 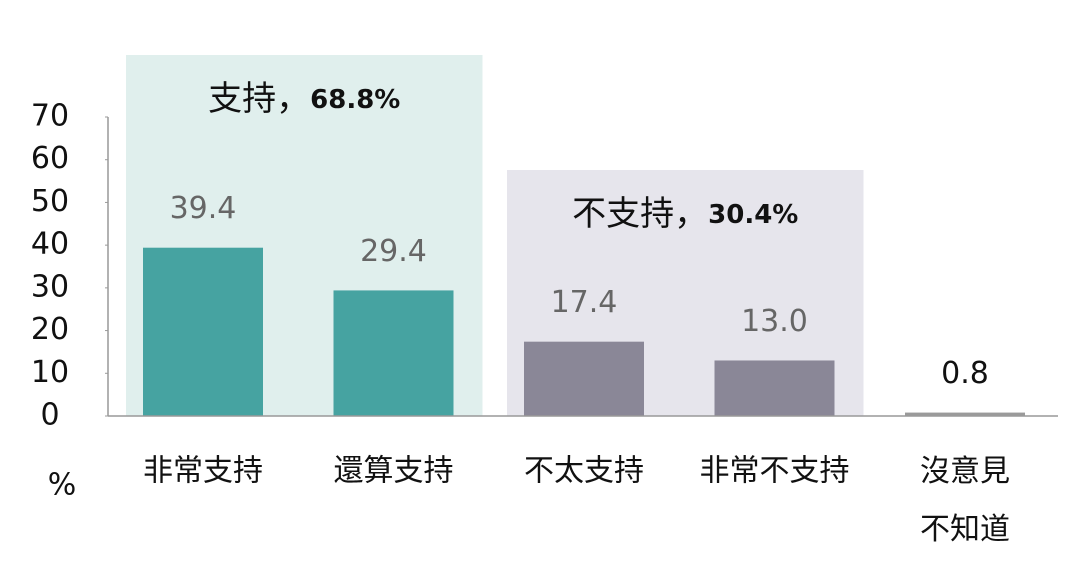 What do you see at coordinates (584, 302) in the screenshot?
I see `value-label: 17.4` at bounding box center [584, 302].